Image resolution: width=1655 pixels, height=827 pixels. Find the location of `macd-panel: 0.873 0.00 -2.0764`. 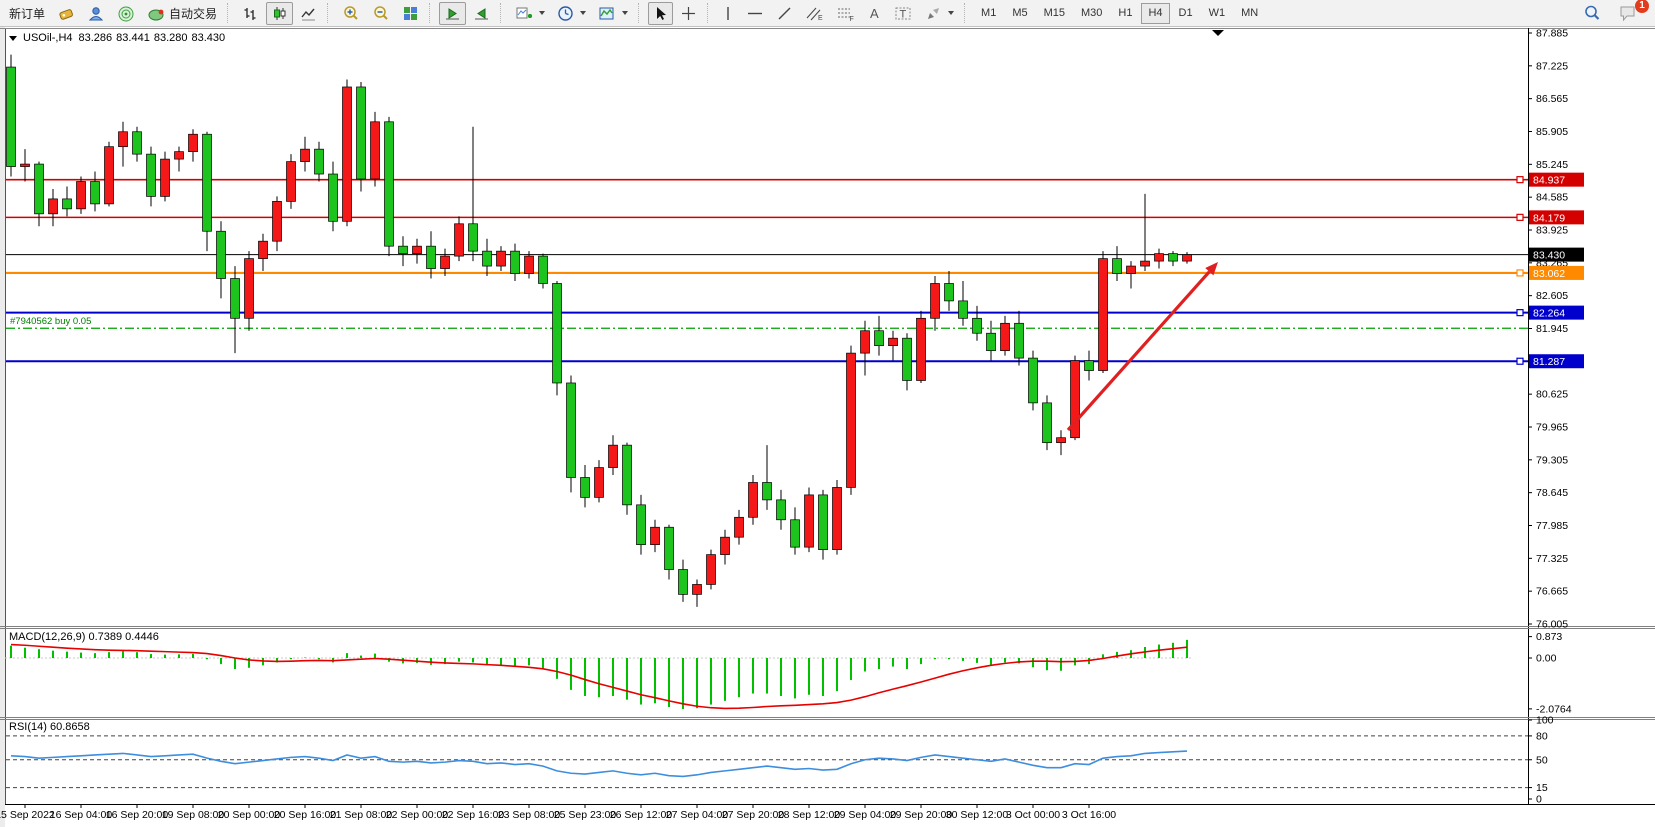

macd-panel: 0.873 0.00 -2.0764 is located at coordinates (788, 673).